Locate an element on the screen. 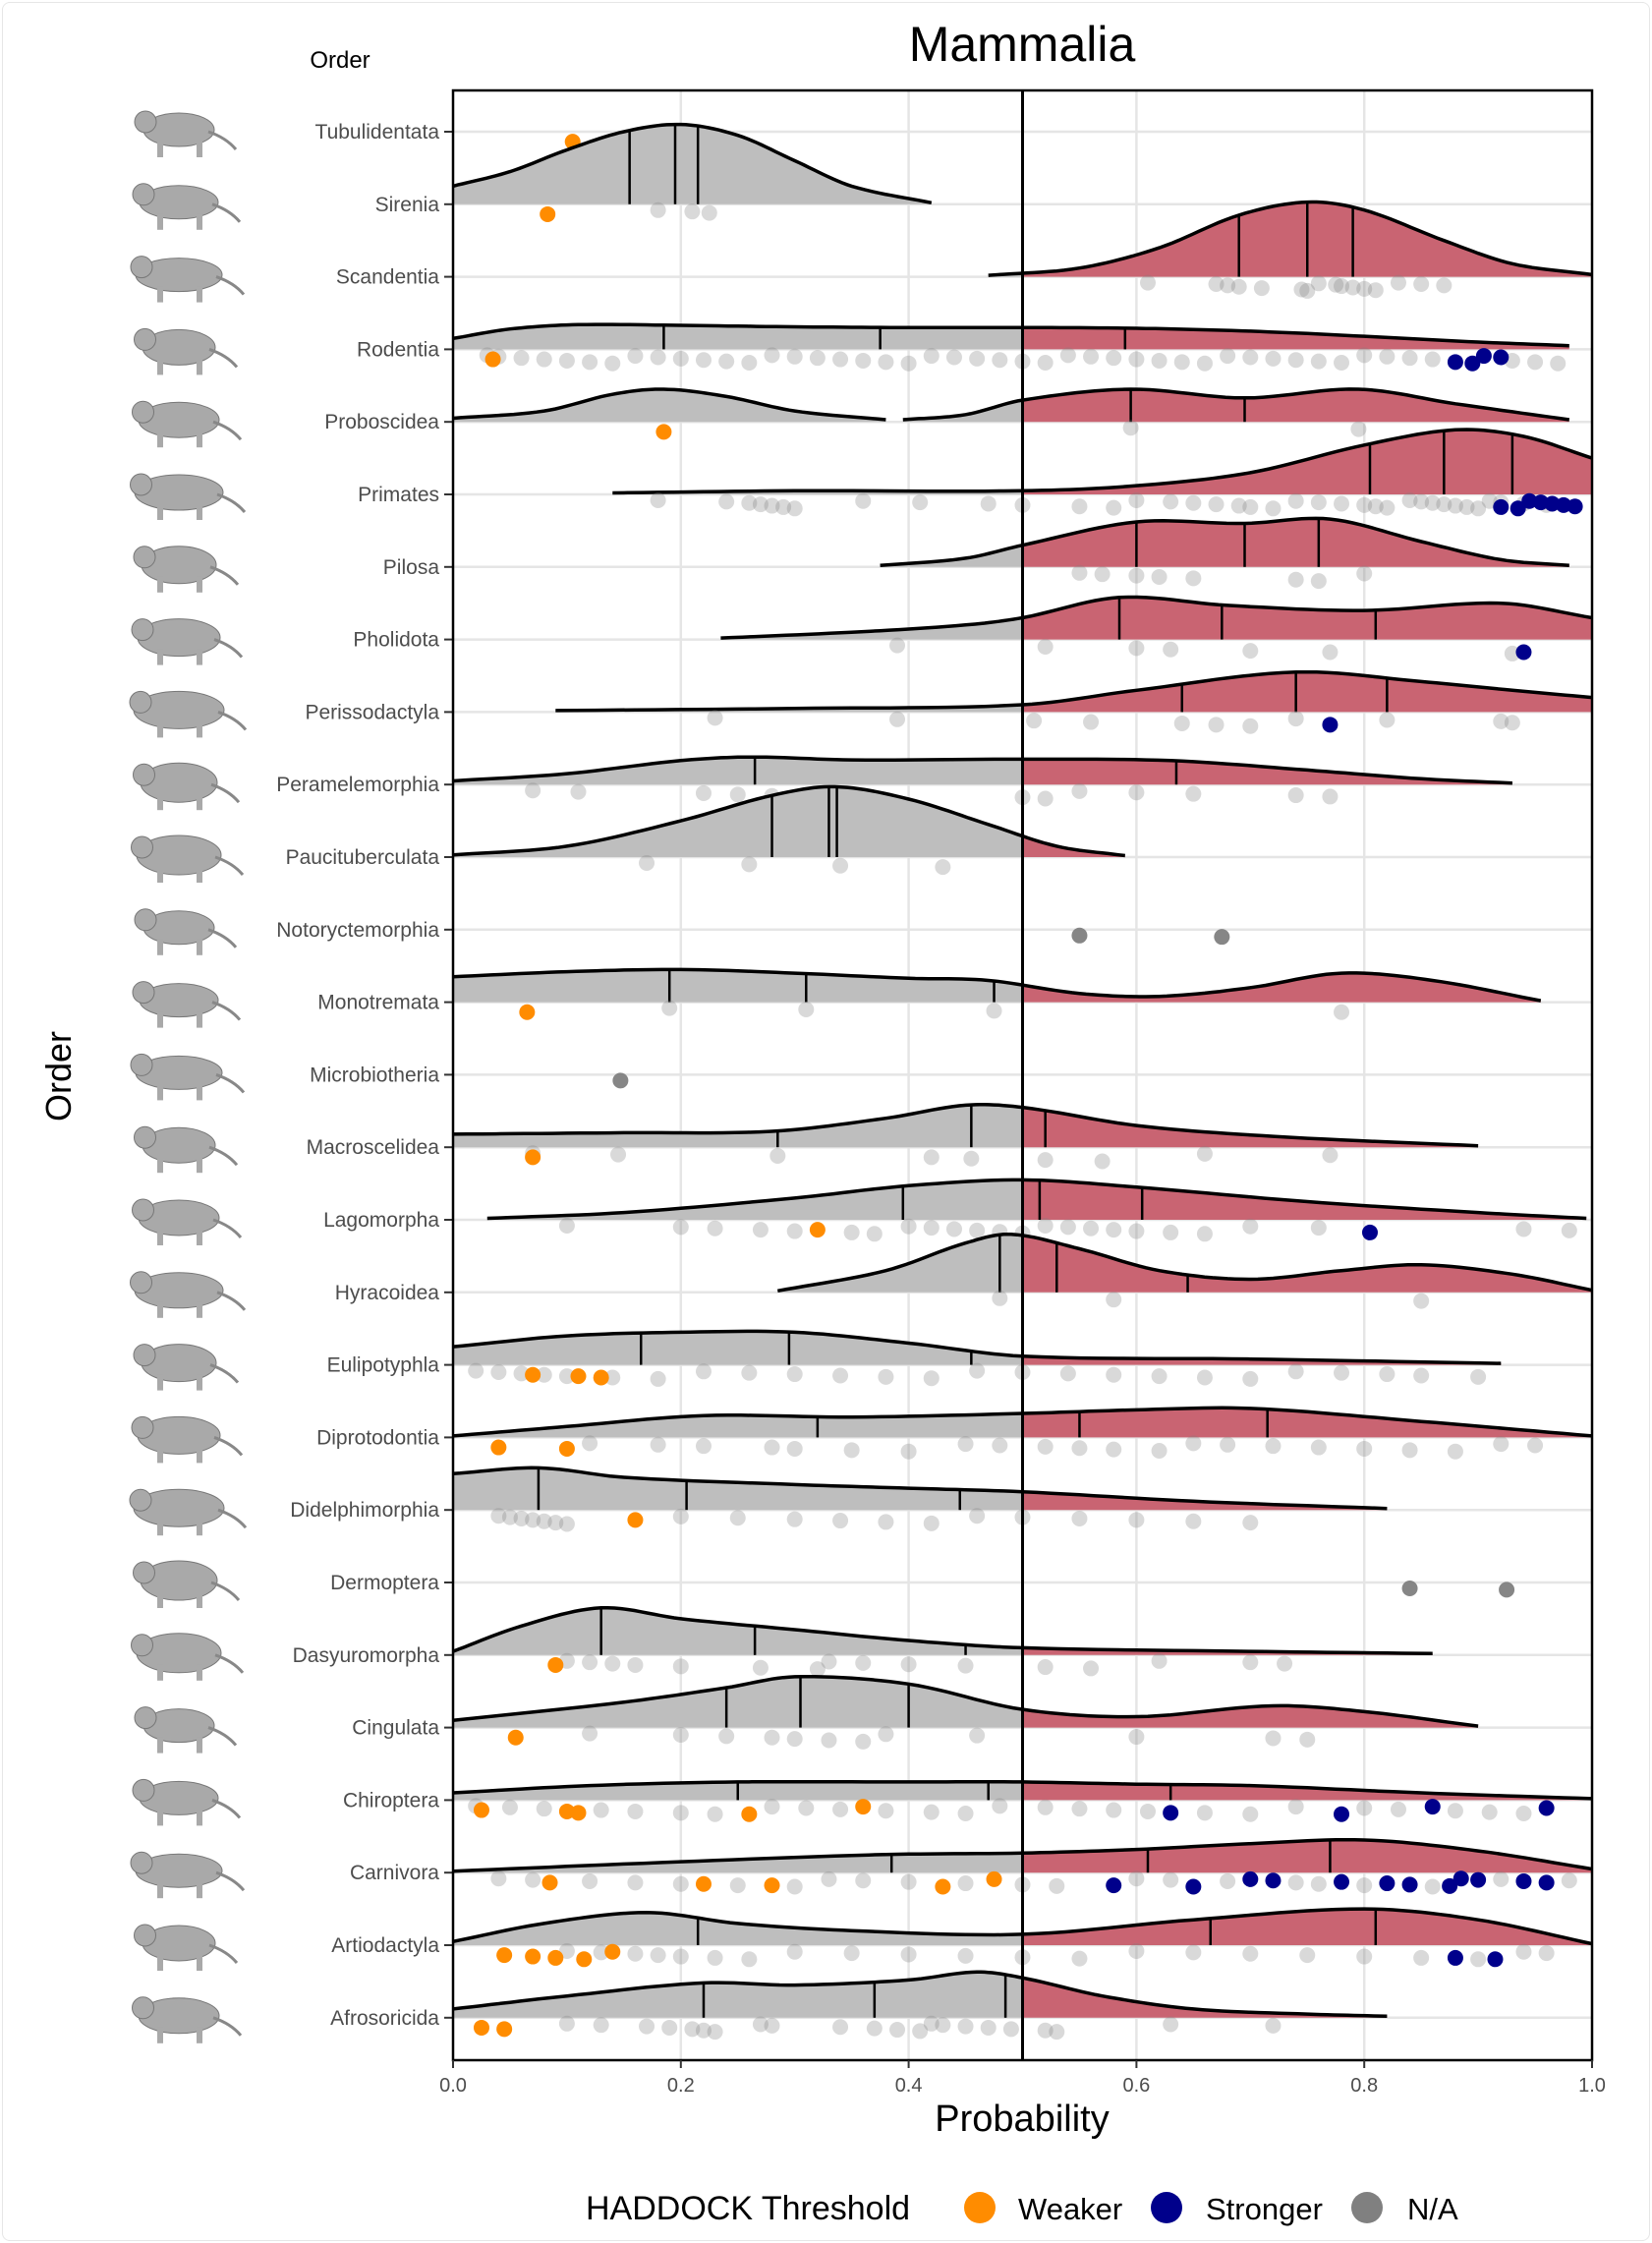 Image resolution: width=1652 pixels, height=2243 pixels. row-perissodactyla is located at coordinates (1073, 701).